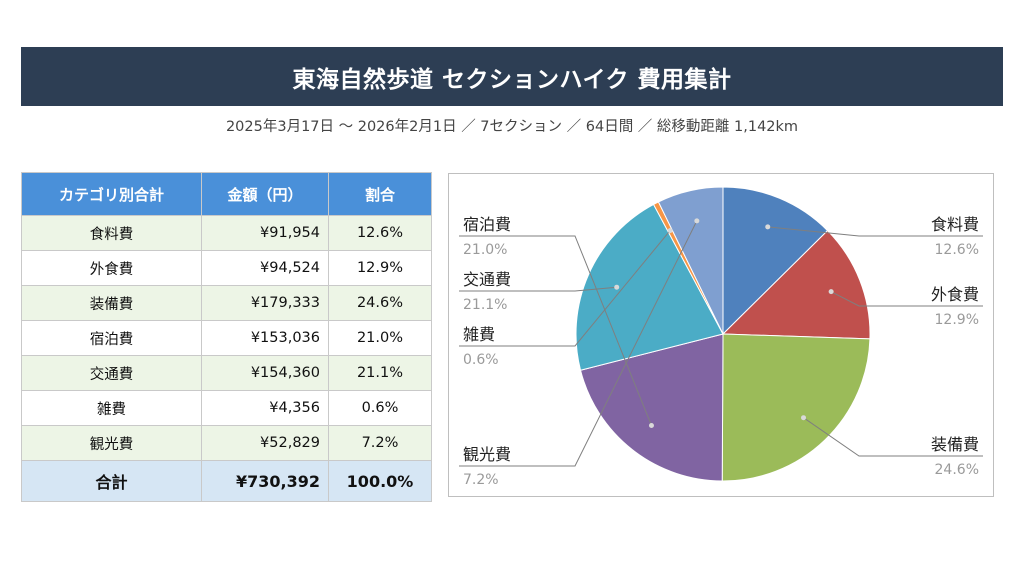 The width and height of the screenshot is (1024, 576). What do you see at coordinates (957, 320) in the screenshot?
I see `slice-percent-label: 12.9%` at bounding box center [957, 320].